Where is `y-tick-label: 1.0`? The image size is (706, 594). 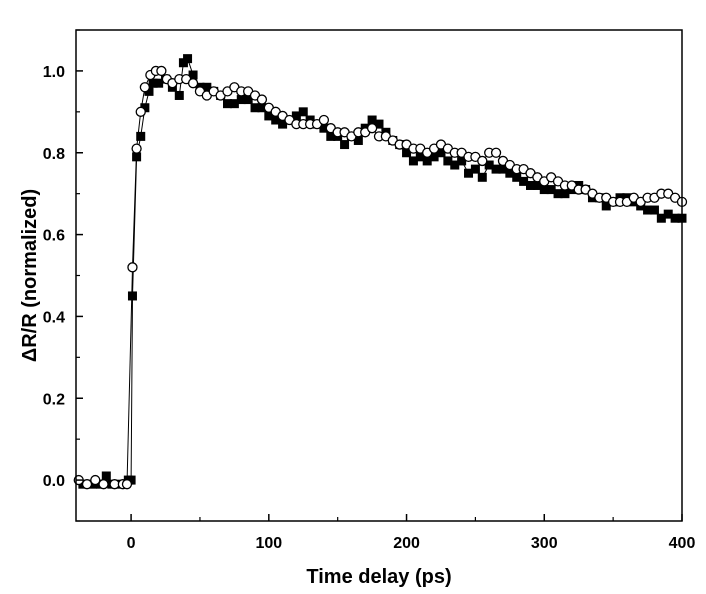
y-tick-label: 1.0 is located at coordinates (54, 72).